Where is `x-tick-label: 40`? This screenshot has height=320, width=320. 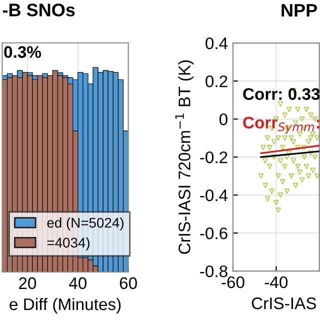 x-tick-label: 40 is located at coordinates (78, 283).